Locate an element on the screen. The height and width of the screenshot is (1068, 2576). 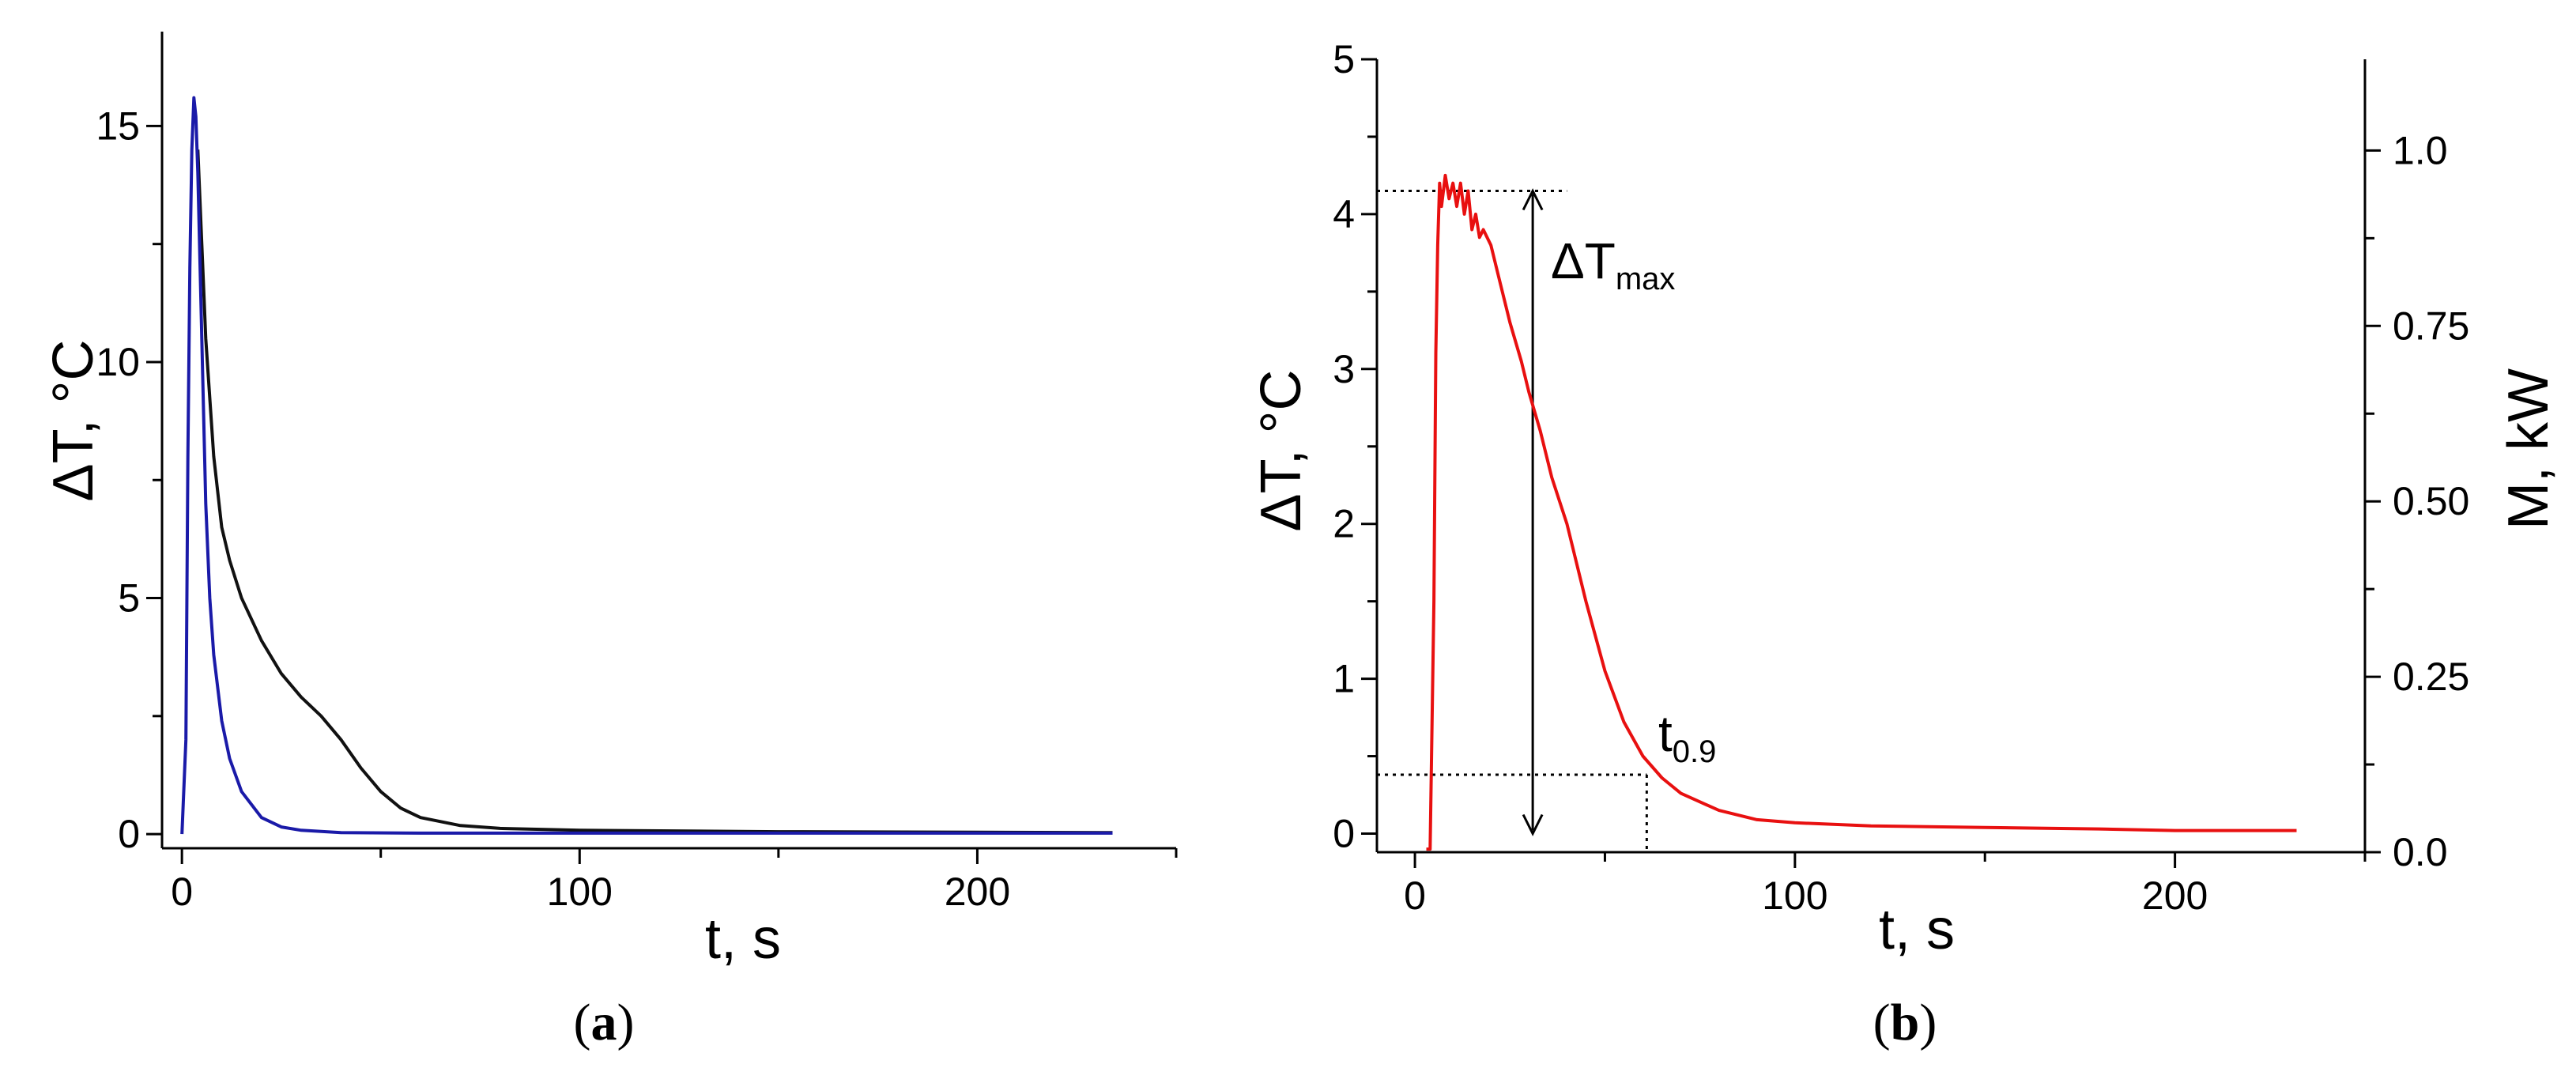
dt-max-arrow-head-down is located at coordinates (1533, 825).